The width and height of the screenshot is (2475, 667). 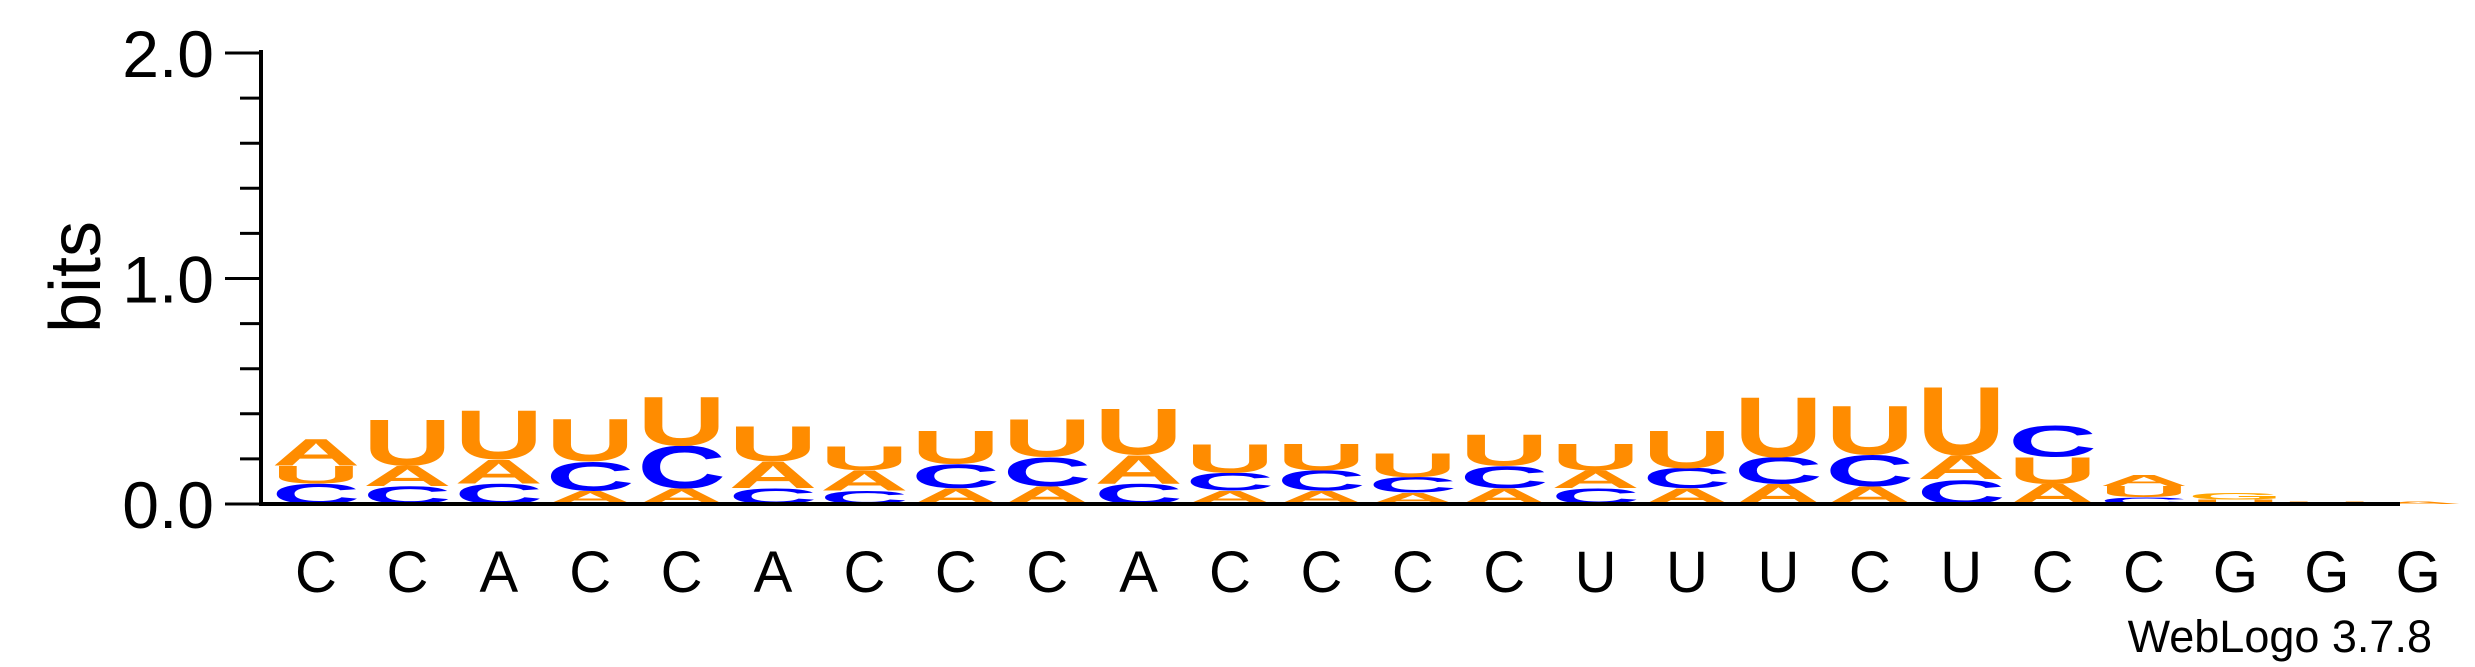 I want to click on logo-letter-G: G, so click(x=2236, y=496).